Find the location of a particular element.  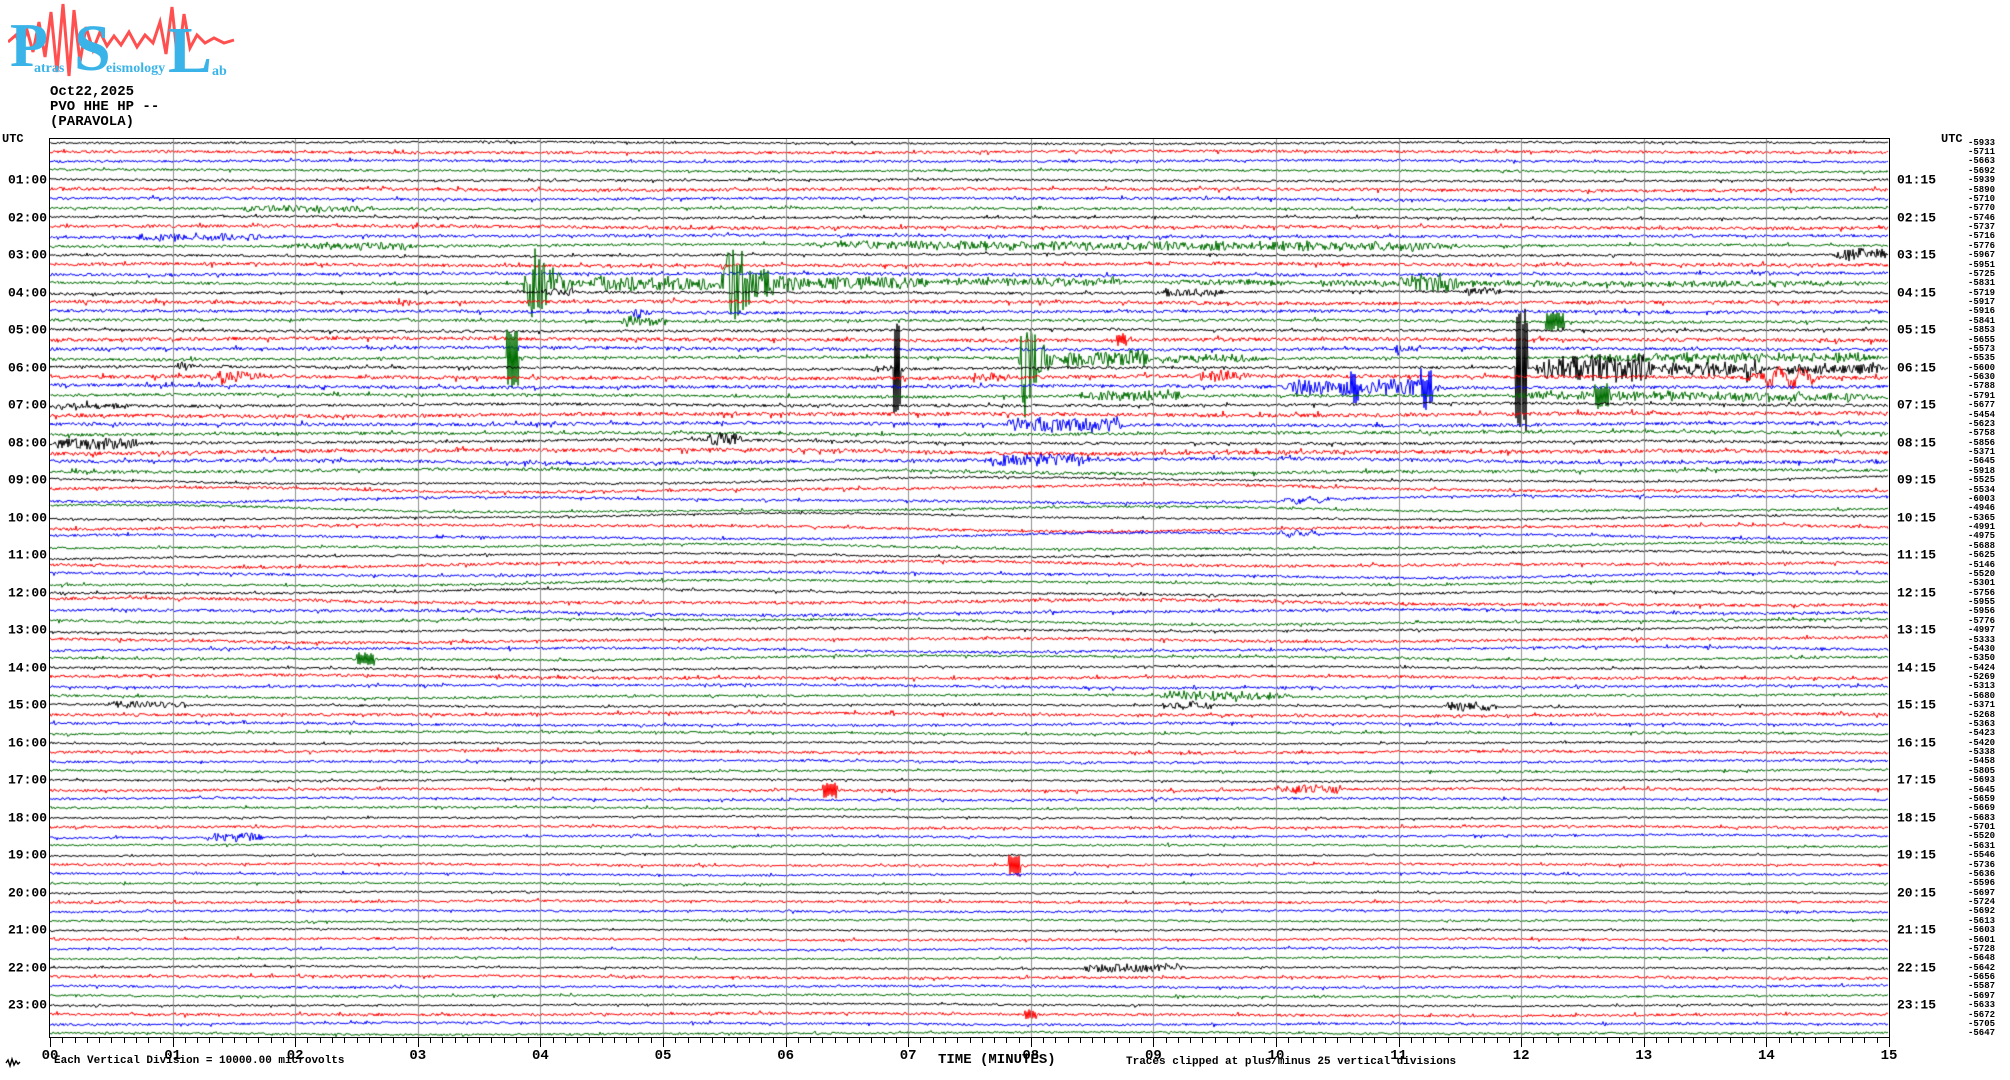

right-time-label: 12:15 is located at coordinates (1917, 593).